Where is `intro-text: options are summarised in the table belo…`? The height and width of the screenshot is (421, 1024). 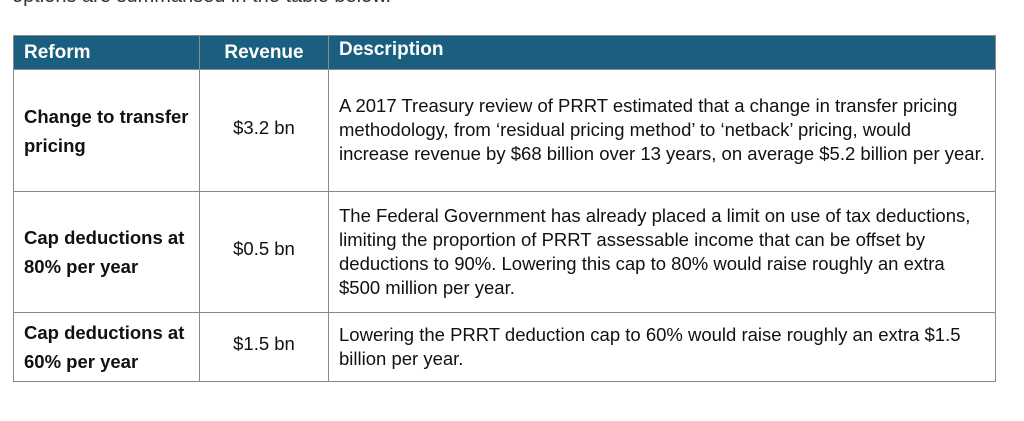 intro-text: options are summarised in the table belo… is located at coordinates (201, 4).